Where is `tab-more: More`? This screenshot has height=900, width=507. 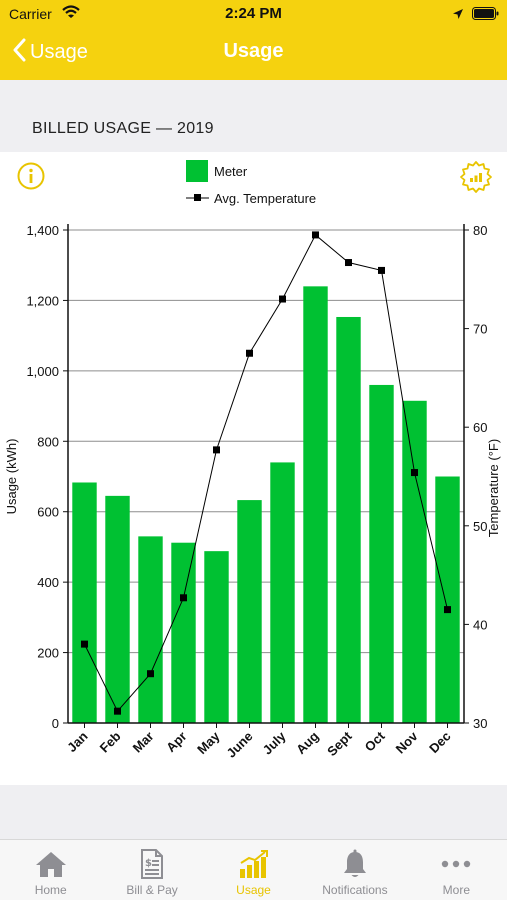
tab-more: More is located at coordinates (456, 870).